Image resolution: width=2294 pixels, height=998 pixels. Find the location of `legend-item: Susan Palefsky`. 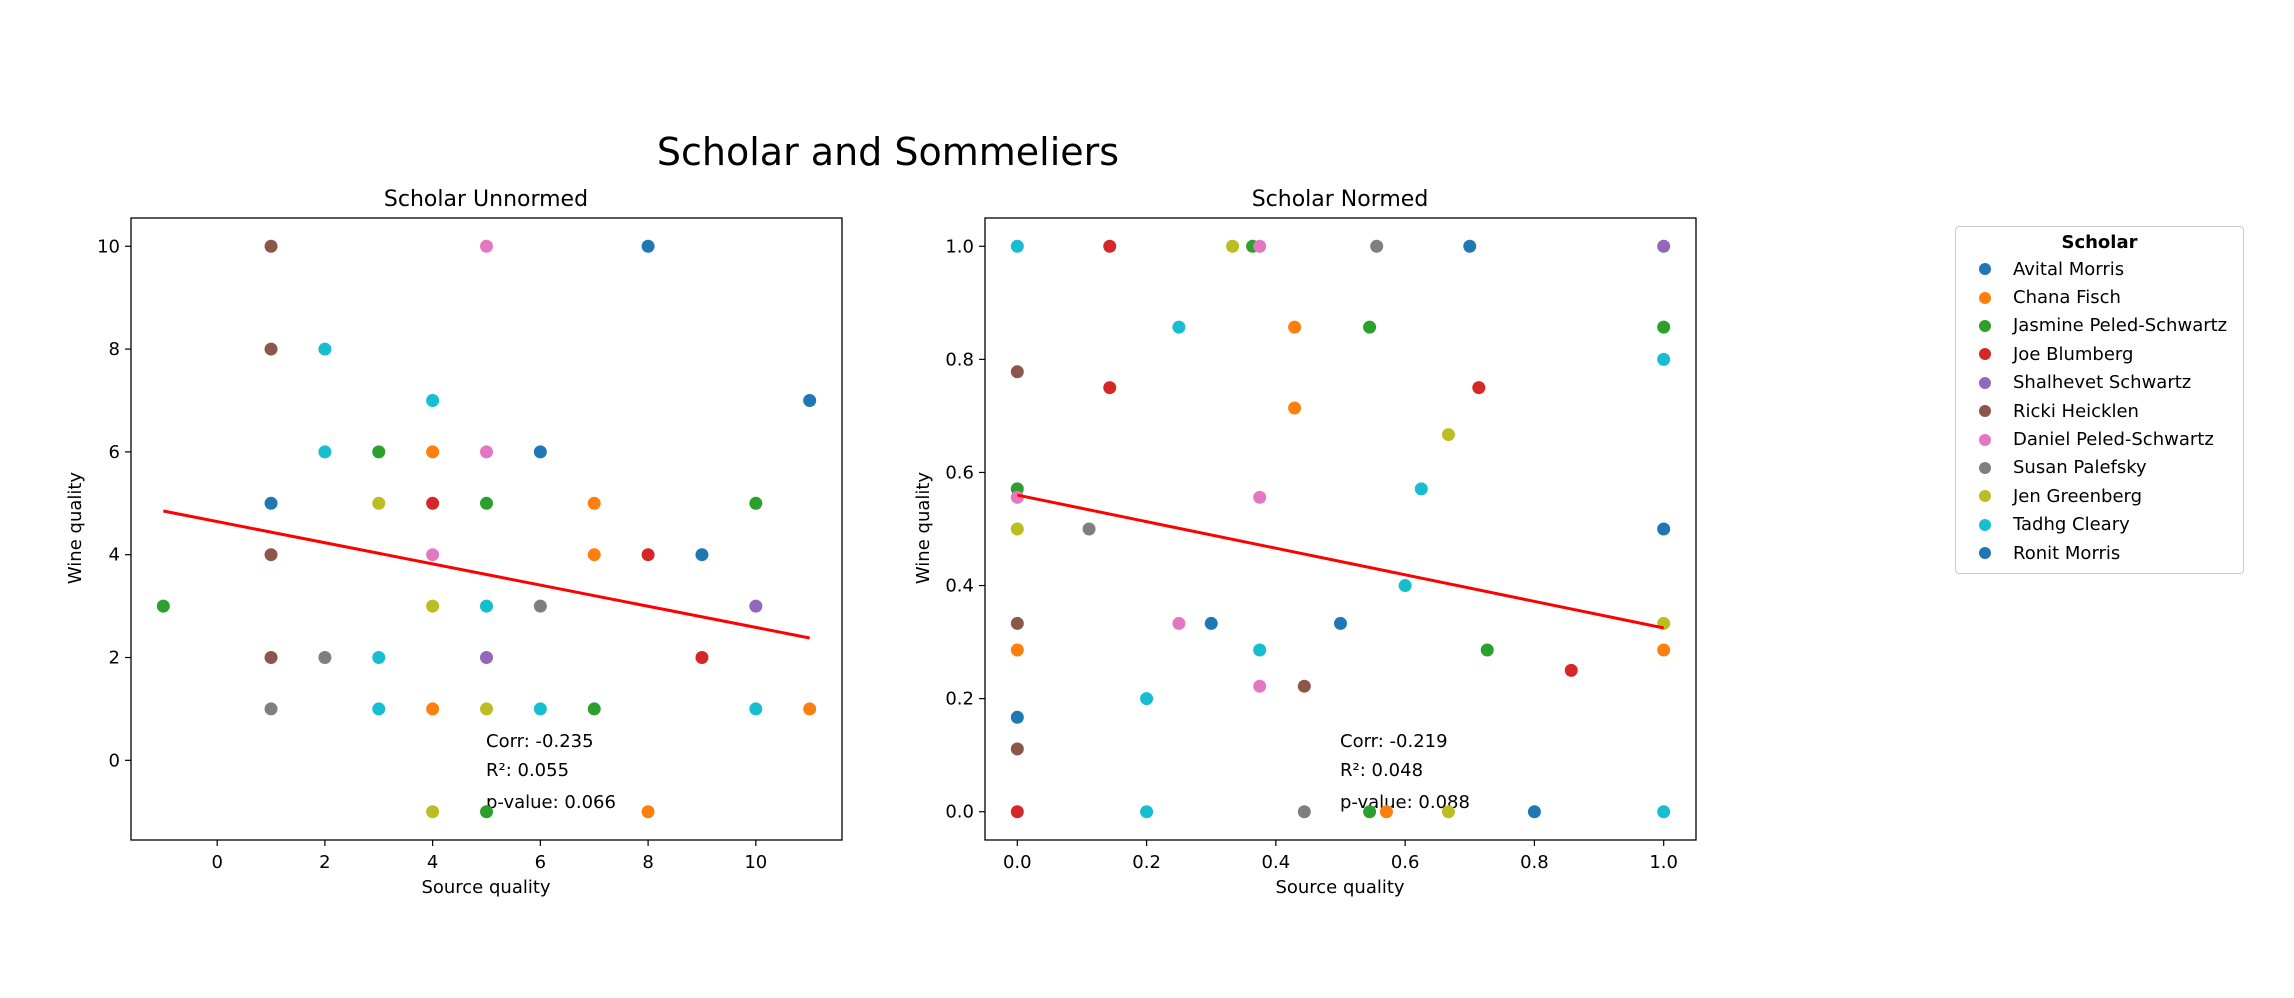

legend-item: Susan Palefsky is located at coordinates (2099, 468).